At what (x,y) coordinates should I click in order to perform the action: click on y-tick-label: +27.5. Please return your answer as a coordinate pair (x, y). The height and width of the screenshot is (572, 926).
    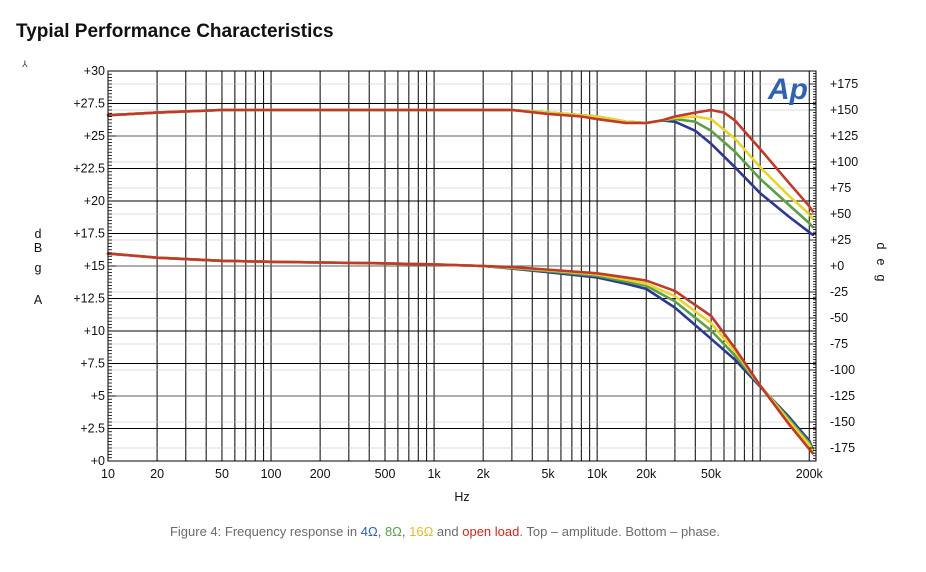
    Looking at the image, I should click on (89, 104).